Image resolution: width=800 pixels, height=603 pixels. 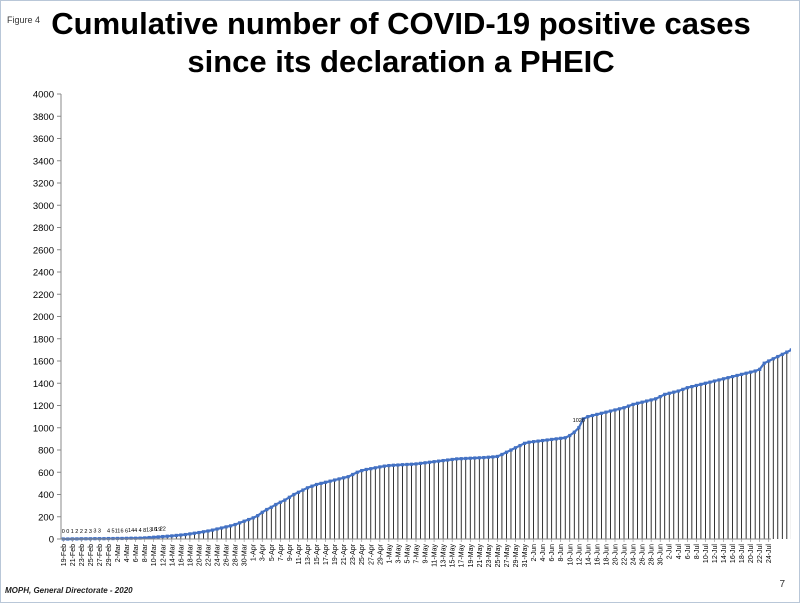 What do you see at coordinates (643, 555) in the screenshot?
I see `x-tick-label: 26-Jun` at bounding box center [643, 555].